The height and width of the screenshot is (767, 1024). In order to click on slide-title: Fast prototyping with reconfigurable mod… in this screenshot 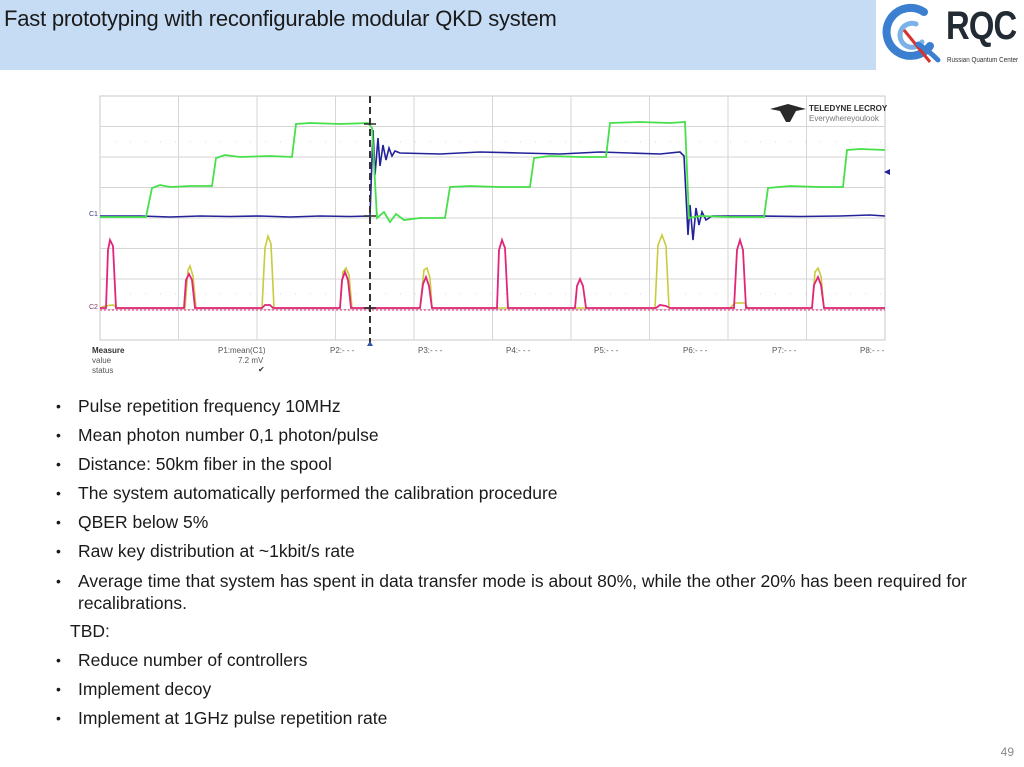, I will do `click(280, 18)`.